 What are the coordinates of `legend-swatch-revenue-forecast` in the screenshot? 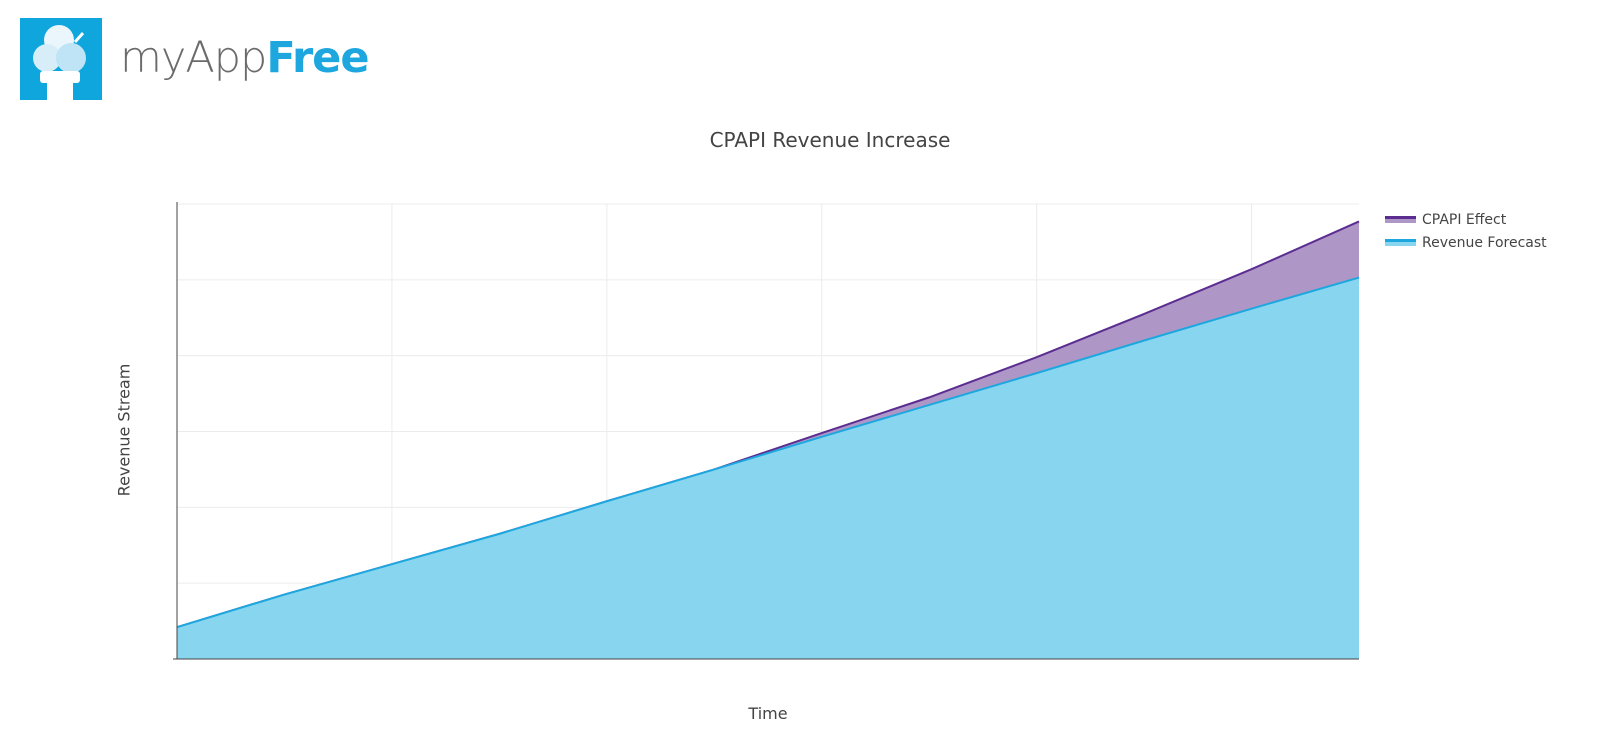 It's located at (1400, 242).